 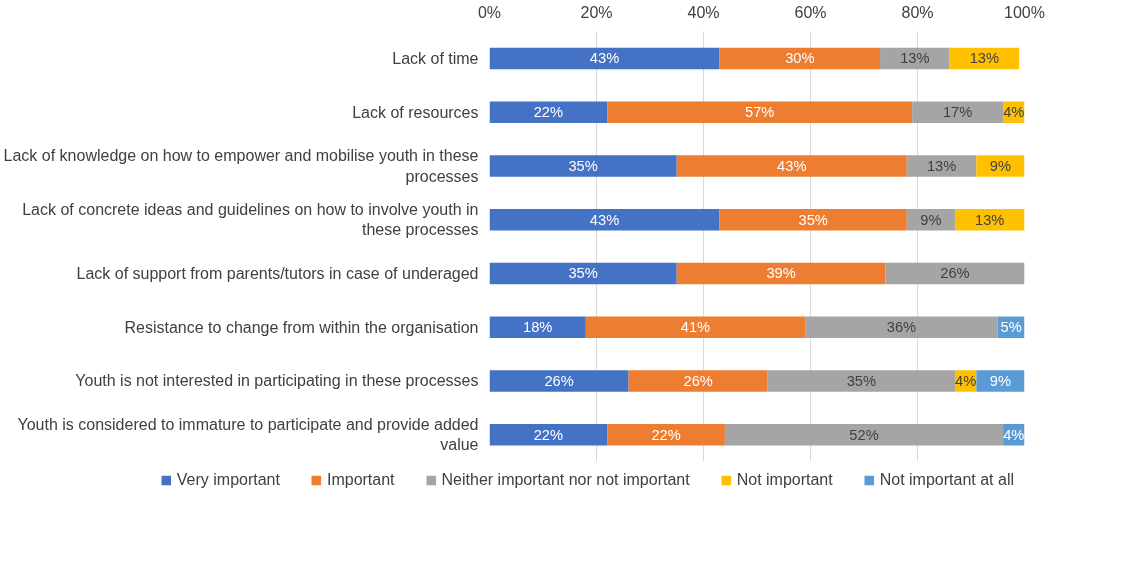 I want to click on legend-label: Very important, so click(x=228, y=480).